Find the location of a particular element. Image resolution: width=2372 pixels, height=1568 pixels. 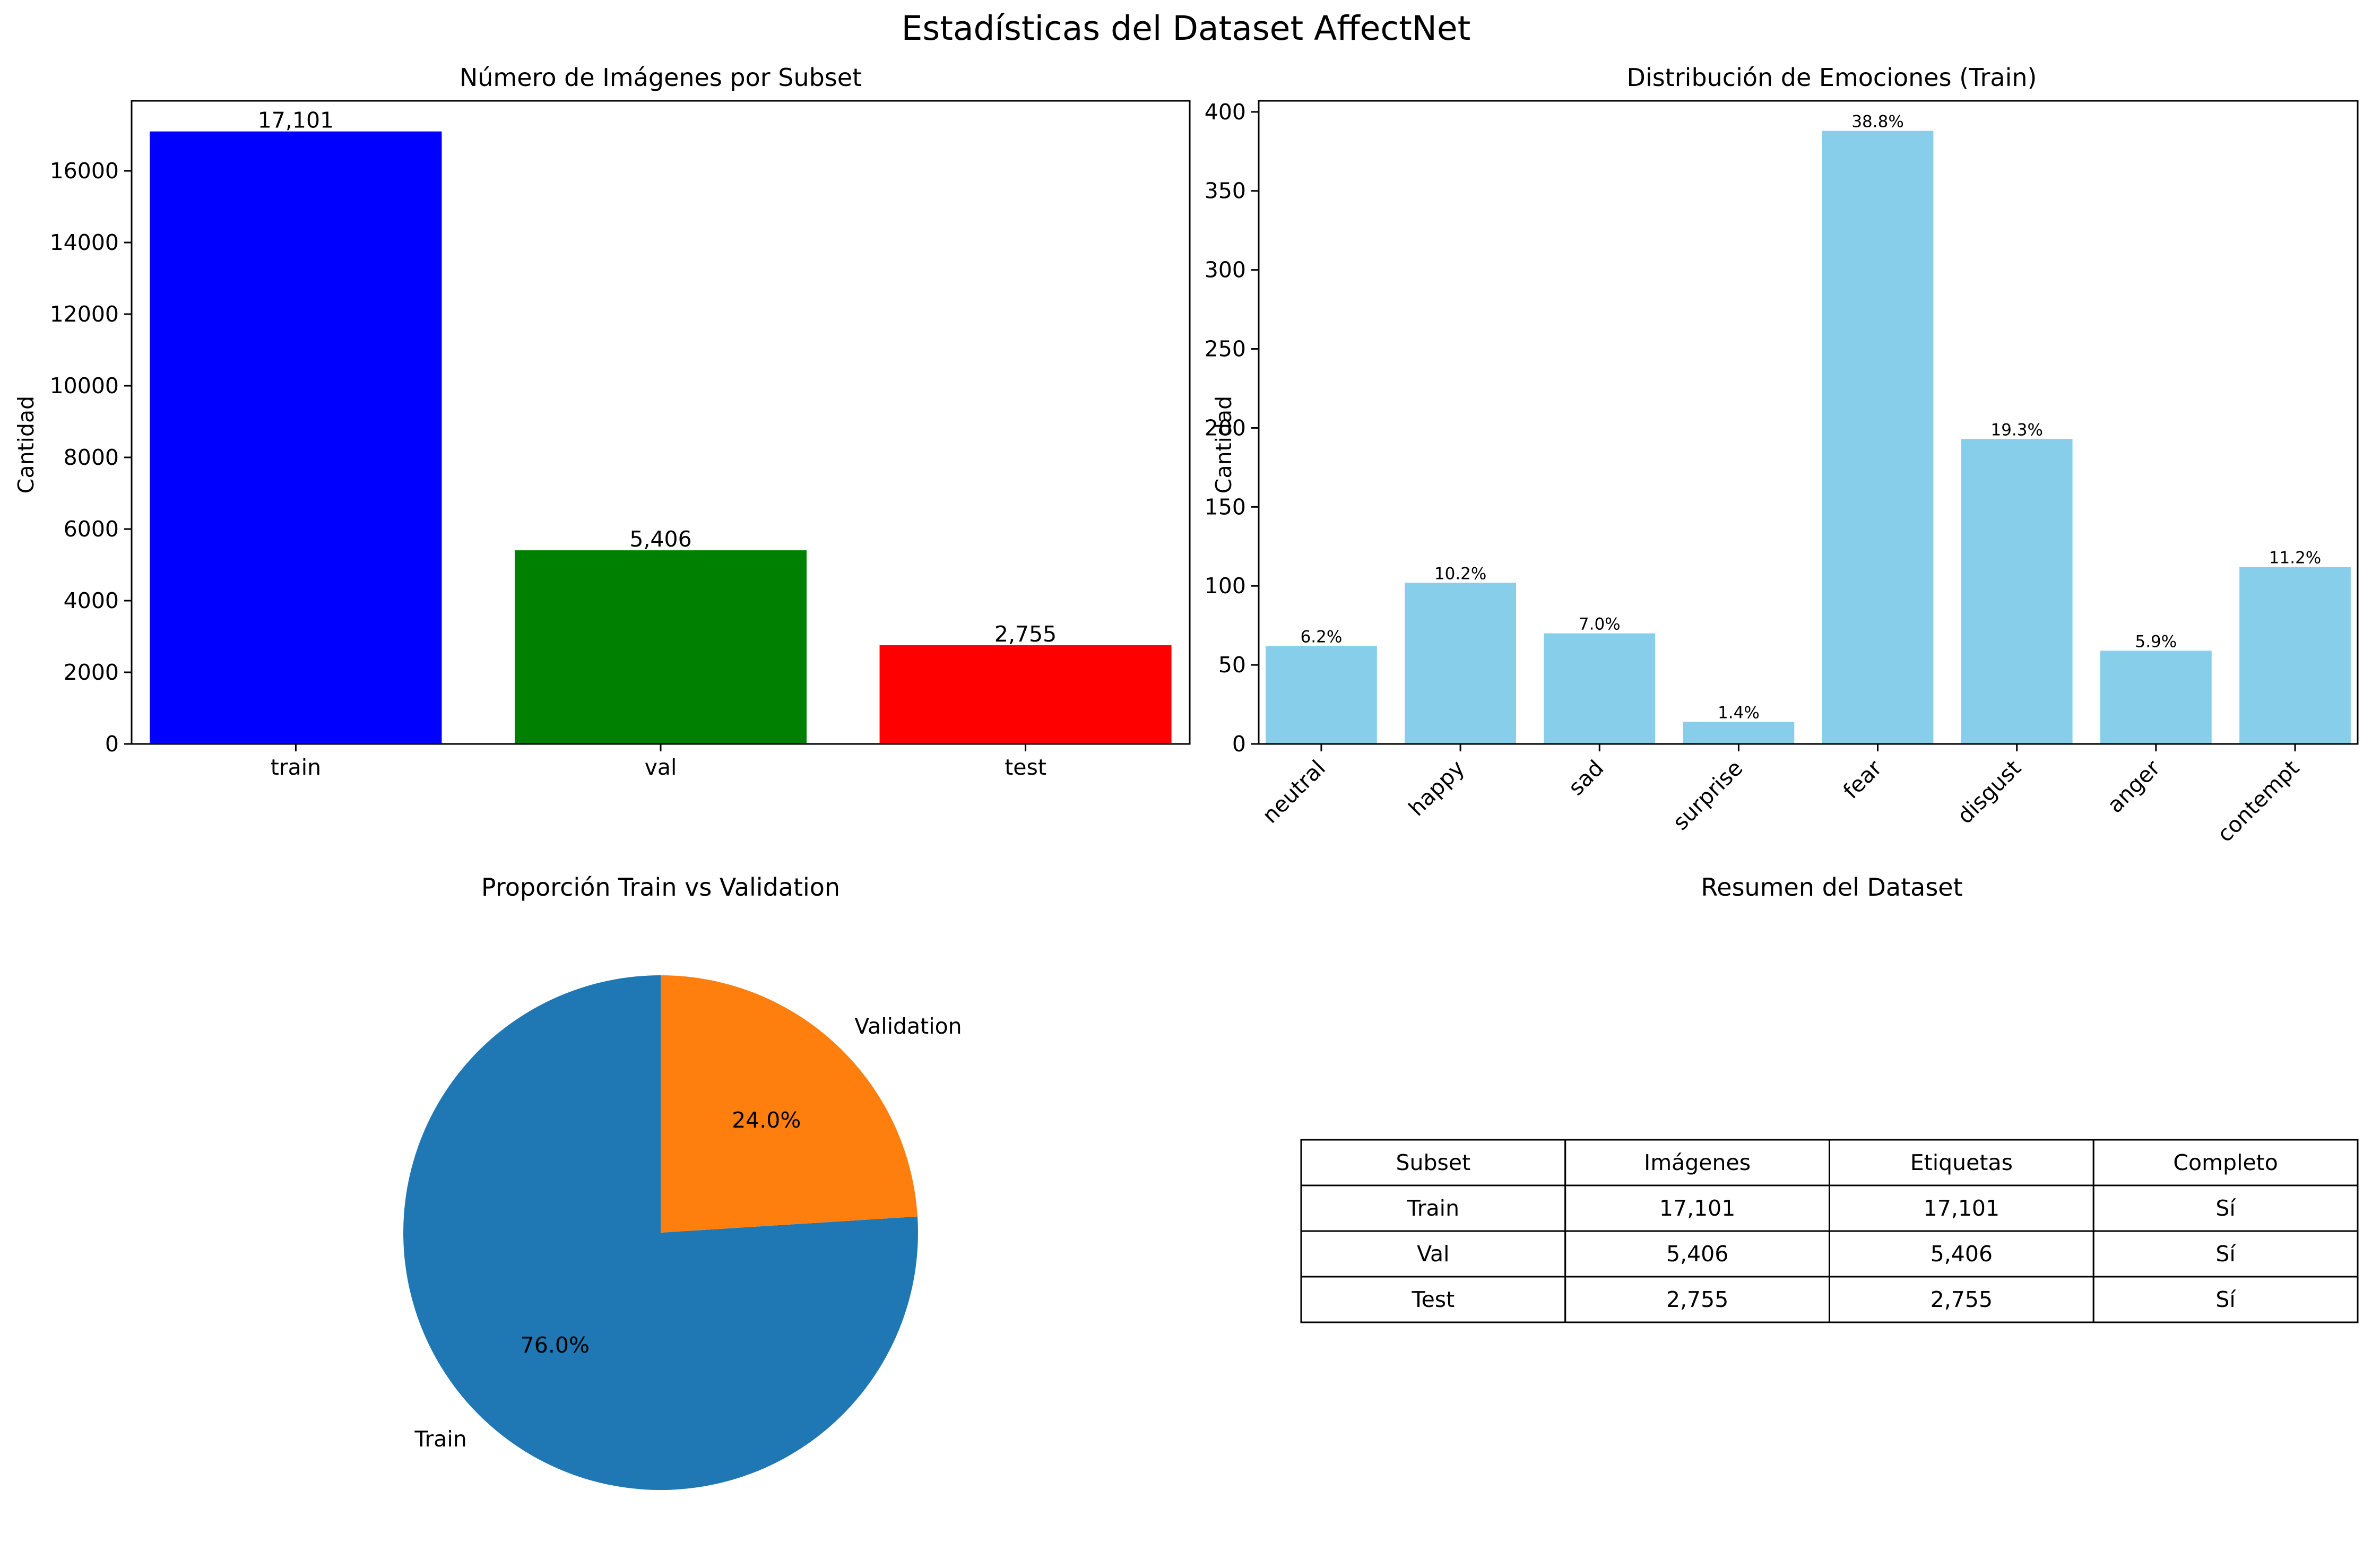

bar-train is located at coordinates (296, 437).